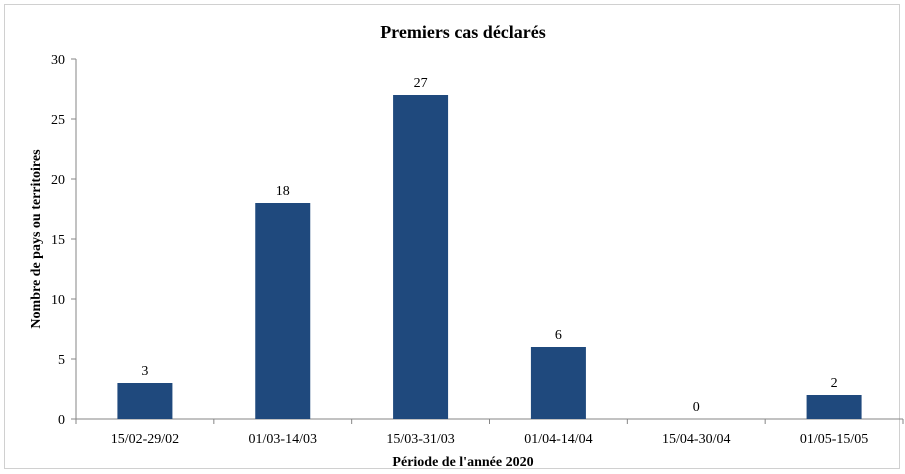 The image size is (905, 474). Describe the element at coordinates (283, 439) in the screenshot. I see `x-tick-label: 01/03-14/03` at that location.